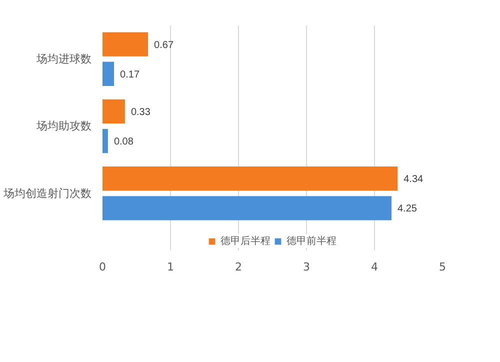 Image resolution: width=500 pixels, height=362 pixels. Describe the element at coordinates (245, 241) in the screenshot. I see `legend-label: 德甲后半程` at that location.